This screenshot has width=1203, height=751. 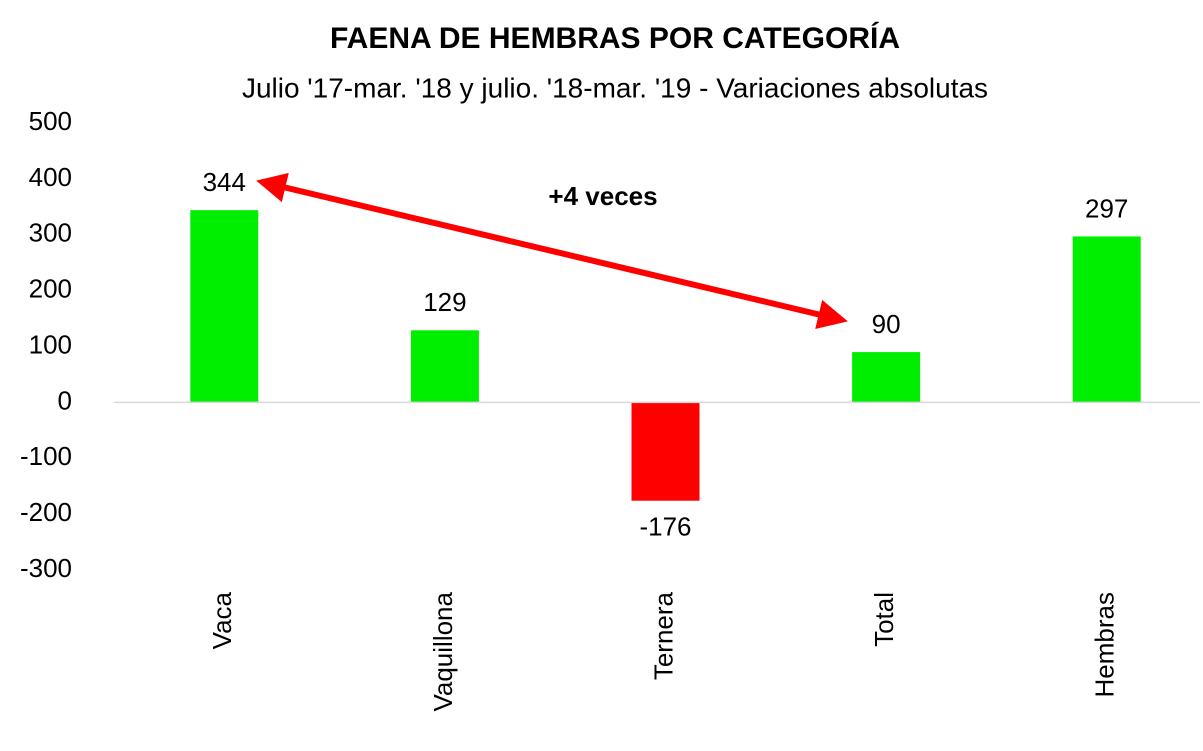 I want to click on chart-title: FAENA DE HEMBRAS POR CATEGORÍA, so click(x=615, y=38).